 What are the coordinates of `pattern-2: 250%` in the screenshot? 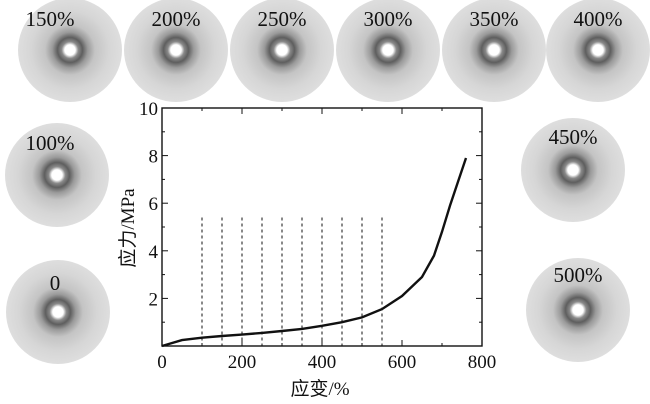 It's located at (282, 51).